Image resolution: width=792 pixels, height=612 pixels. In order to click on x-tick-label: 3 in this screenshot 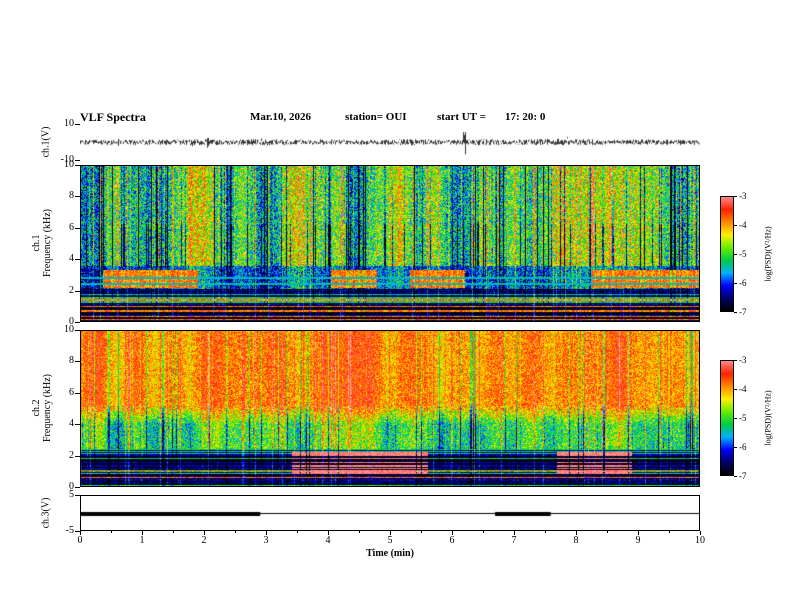, I will do `click(266, 540)`.